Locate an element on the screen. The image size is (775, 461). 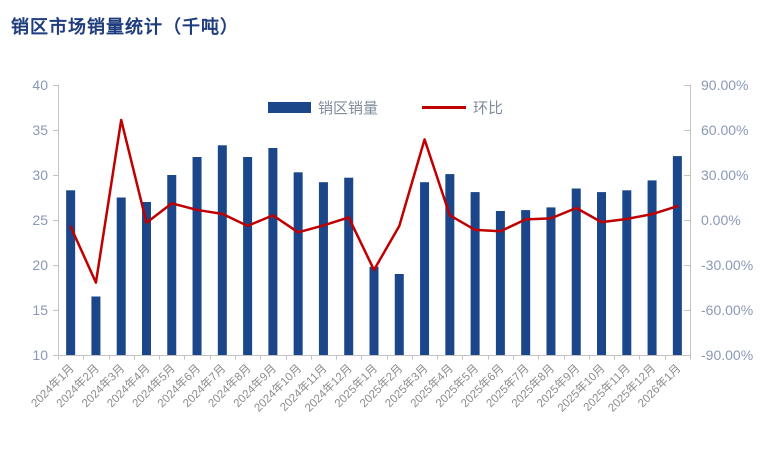
left-tick-label: 20 is located at coordinates (40, 265).